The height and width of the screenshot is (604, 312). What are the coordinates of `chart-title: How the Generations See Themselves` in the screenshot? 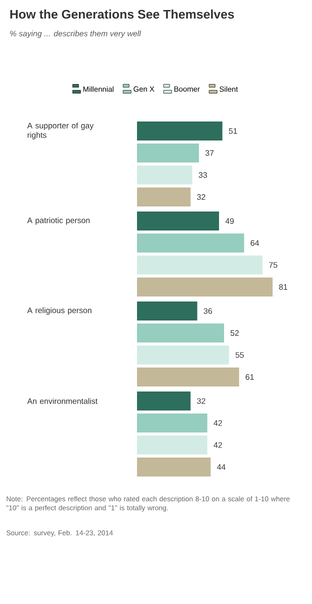 It's located at (122, 14).